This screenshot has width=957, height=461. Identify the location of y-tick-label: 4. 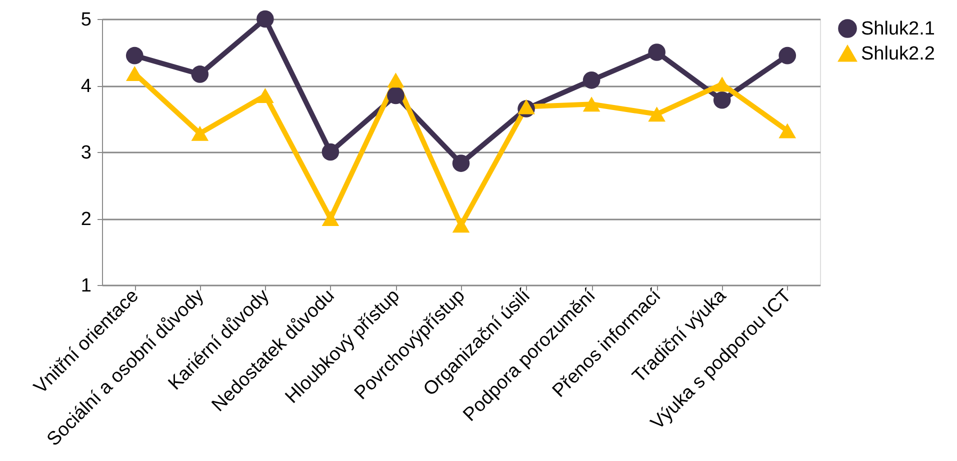
(86, 86).